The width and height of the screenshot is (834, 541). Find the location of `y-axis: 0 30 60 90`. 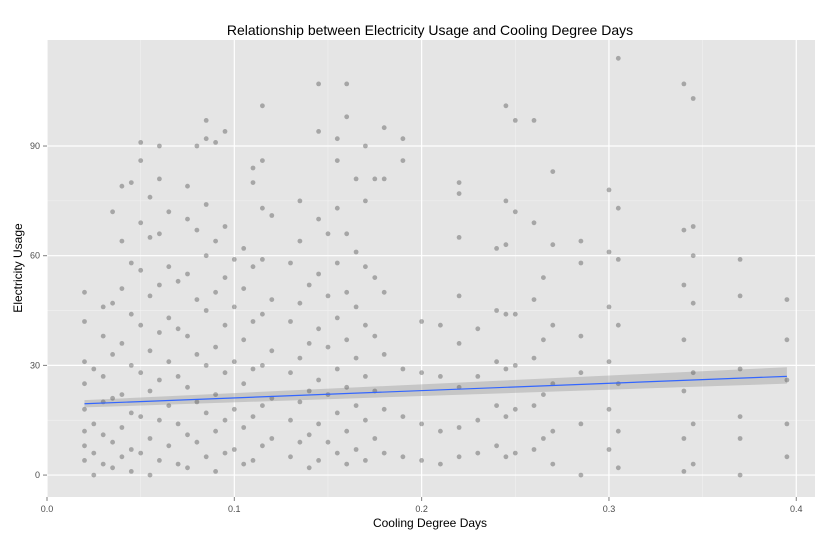

y-axis: 0 30 60 90 is located at coordinates (38, 310).